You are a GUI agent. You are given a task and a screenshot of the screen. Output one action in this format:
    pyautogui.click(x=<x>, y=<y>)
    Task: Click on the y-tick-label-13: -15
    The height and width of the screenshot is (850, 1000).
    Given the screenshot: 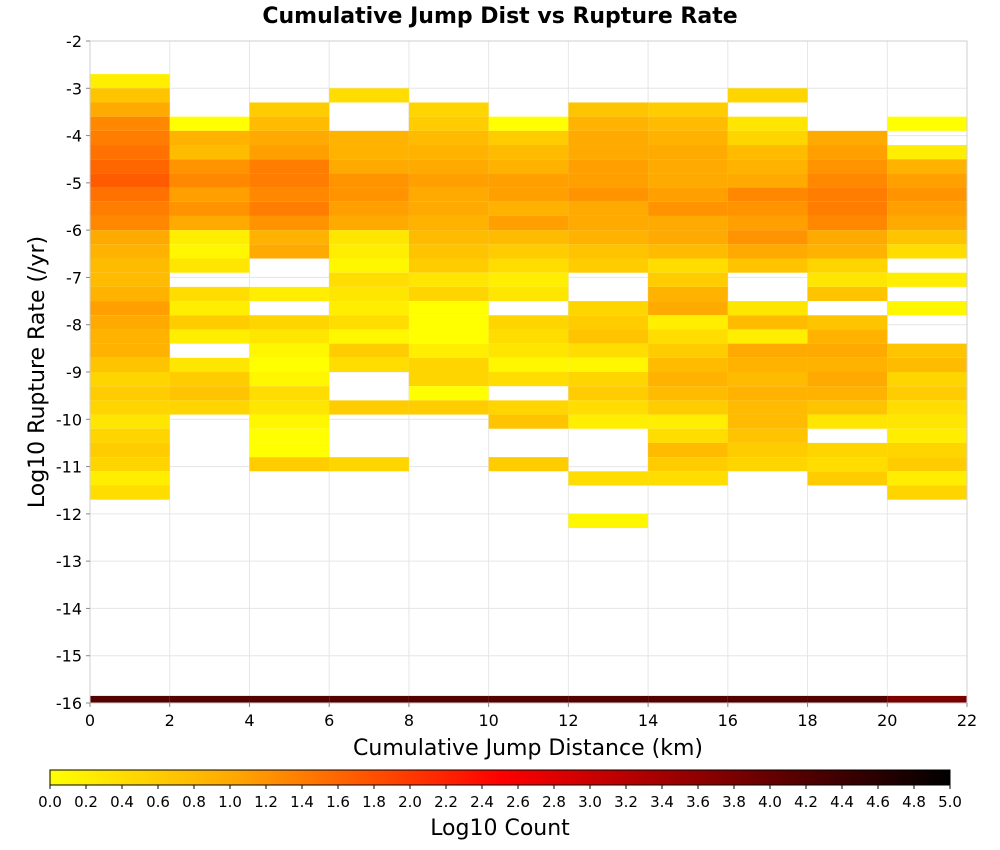 What is the action you would take?
    pyautogui.click(x=69, y=656)
    